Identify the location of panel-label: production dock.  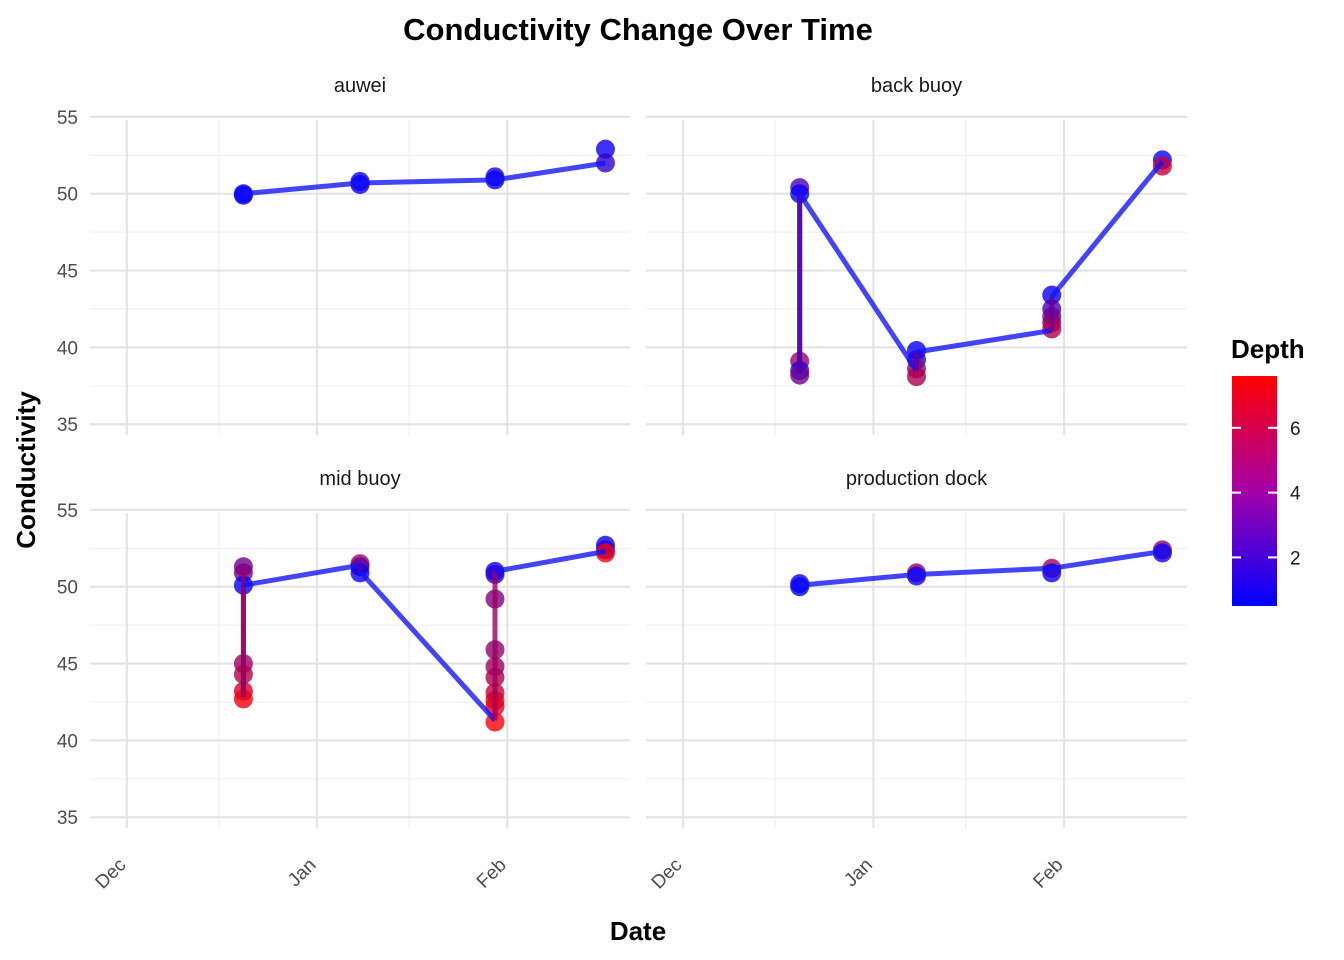
(917, 479).